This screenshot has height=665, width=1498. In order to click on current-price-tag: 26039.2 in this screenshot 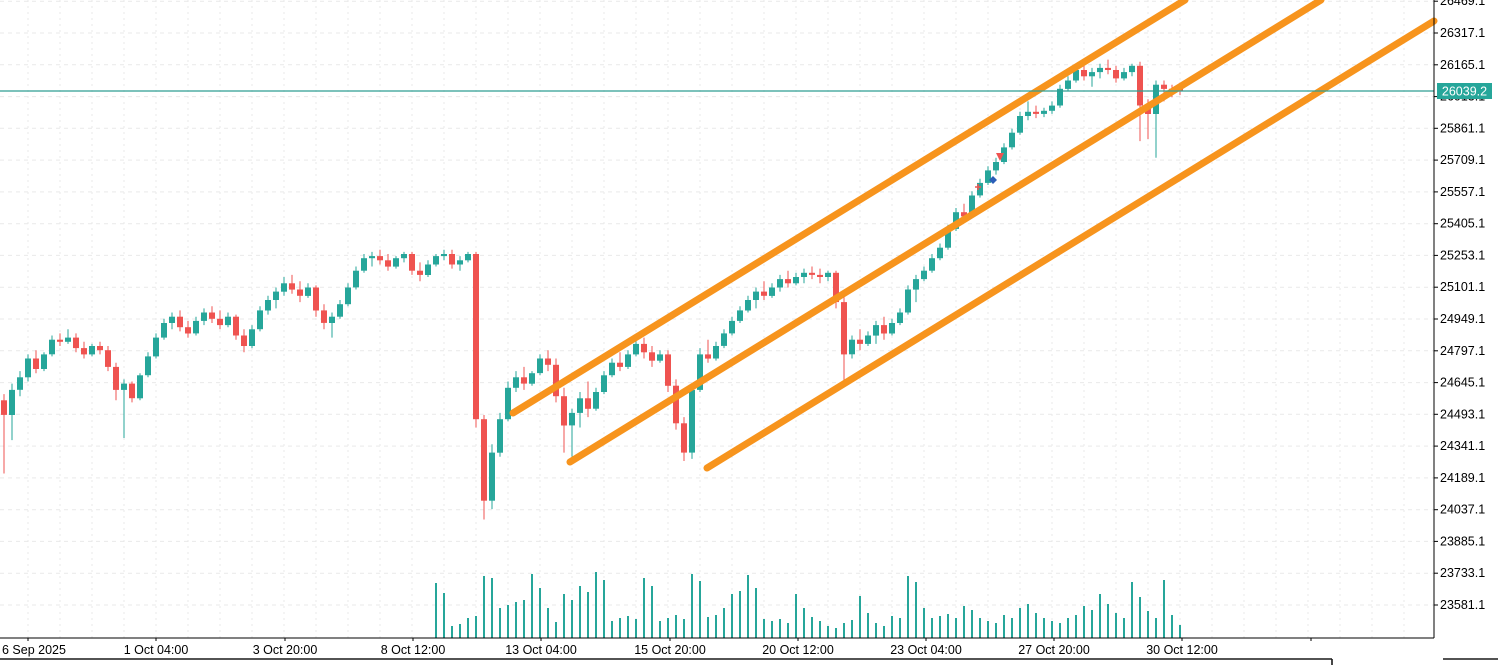, I will do `click(1464, 91)`.